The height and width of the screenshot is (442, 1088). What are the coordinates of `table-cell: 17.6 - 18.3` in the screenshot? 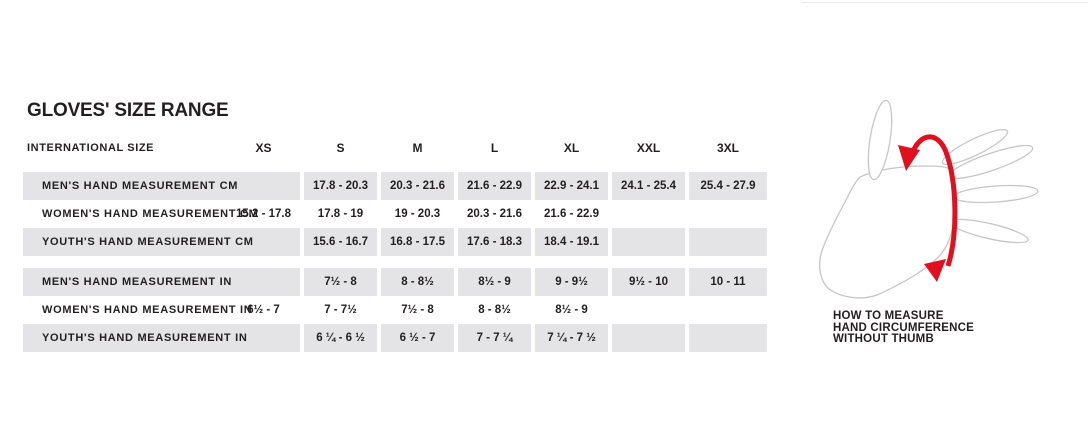 It's located at (494, 242).